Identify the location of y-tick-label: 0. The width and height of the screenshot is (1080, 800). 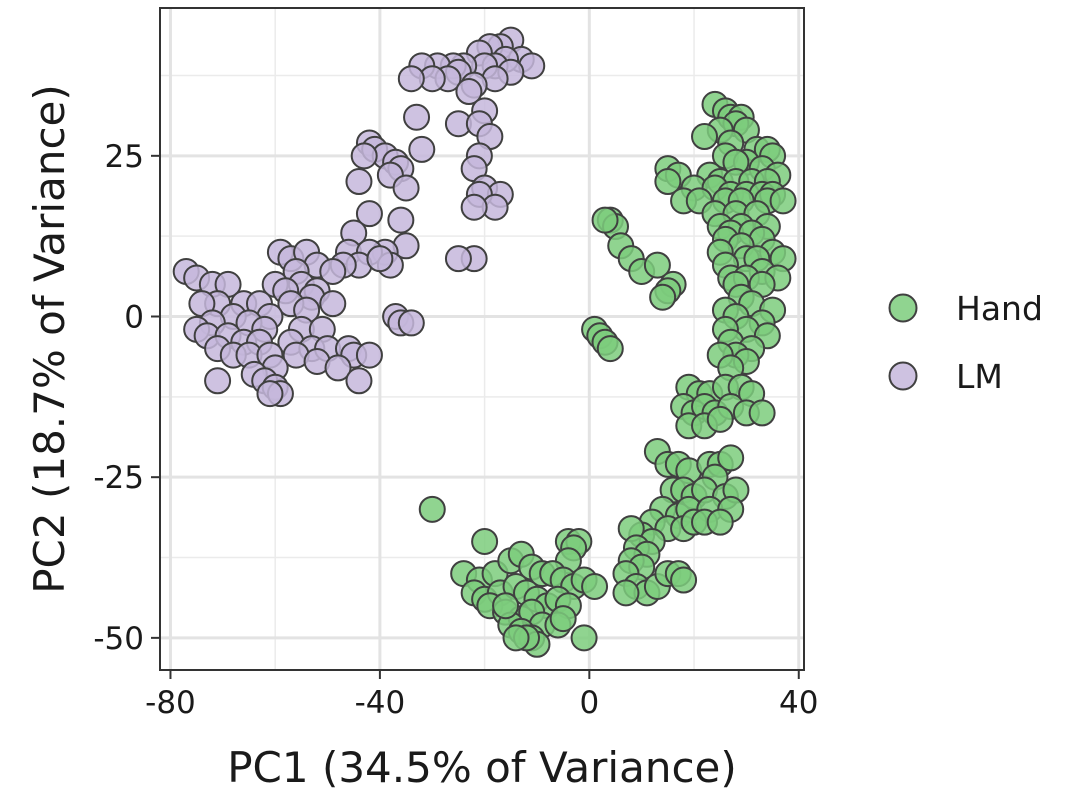
(134, 318).